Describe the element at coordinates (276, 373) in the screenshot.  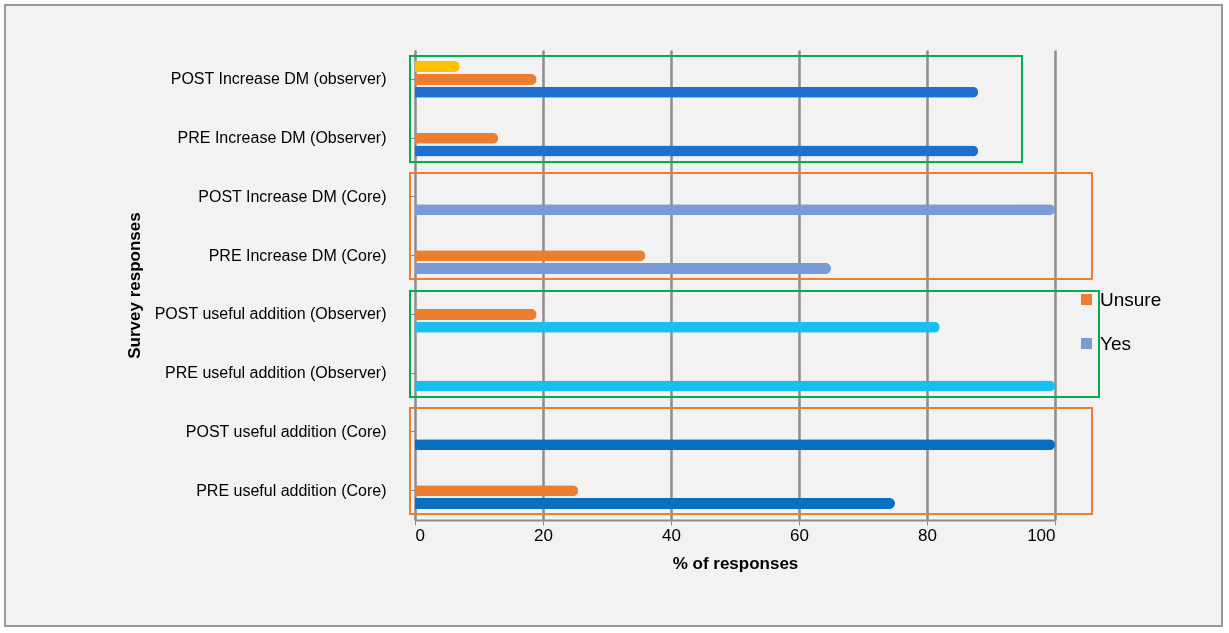
I see `y-tick-label: PRE useful addition (Observer)` at that location.